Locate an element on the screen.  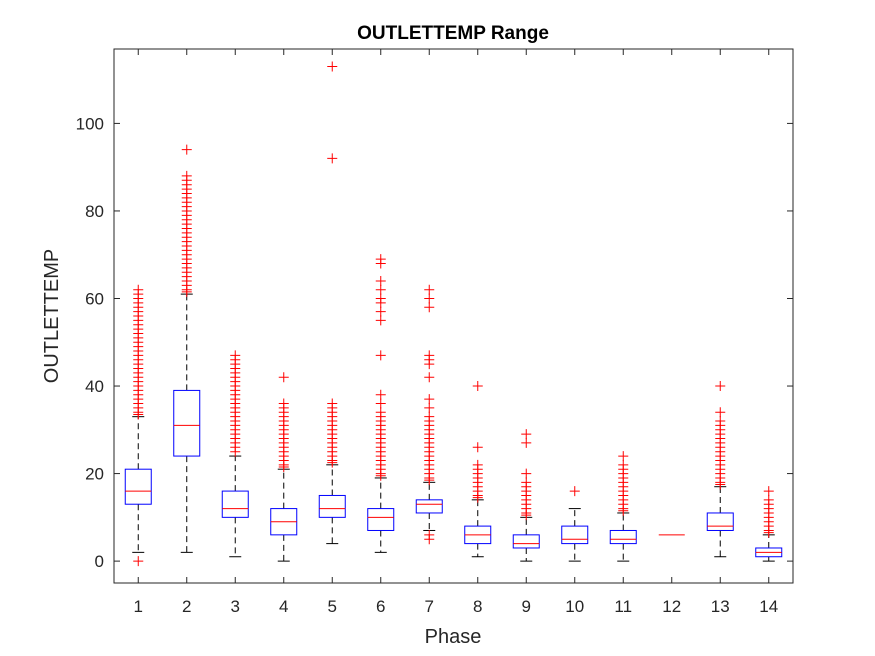
x-tick-label: 9 is located at coordinates (526, 606).